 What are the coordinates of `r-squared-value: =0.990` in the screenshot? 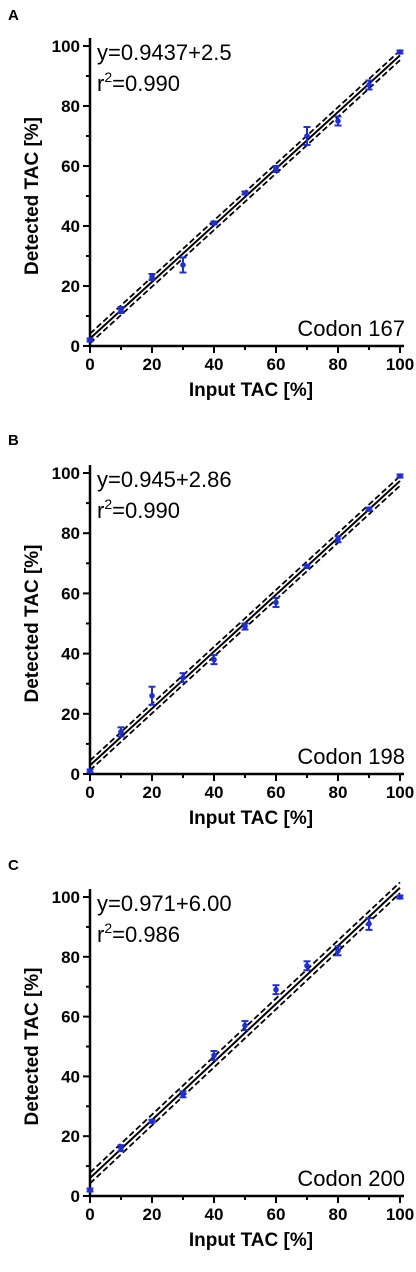 It's located at (146, 510).